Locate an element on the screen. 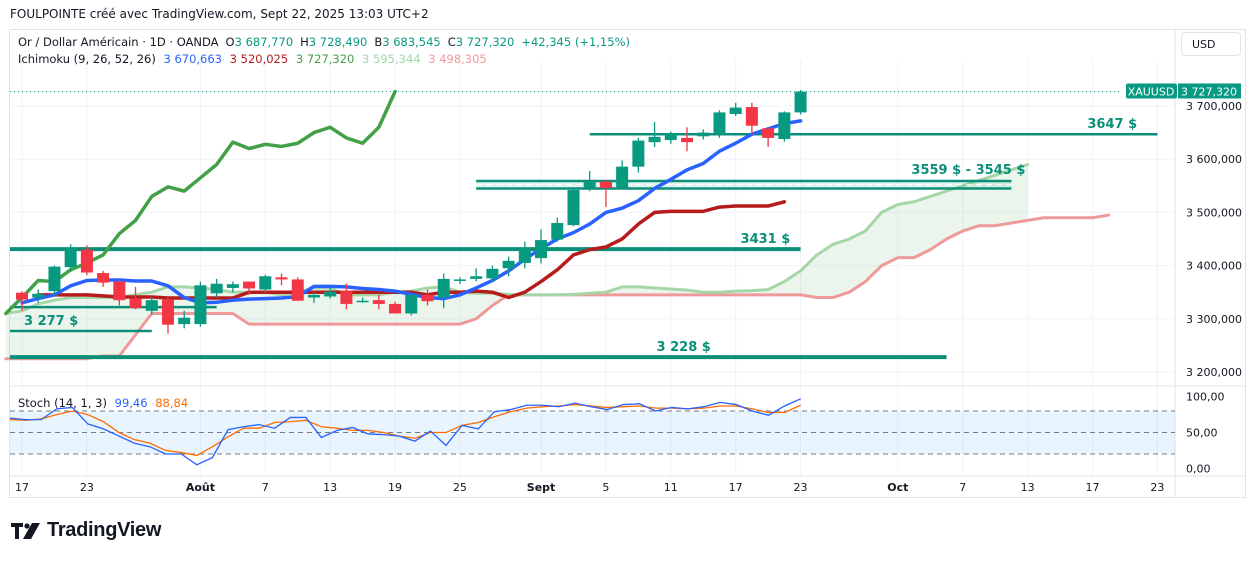  symbol-tag-label: XAUUSD is located at coordinates (1151, 91).